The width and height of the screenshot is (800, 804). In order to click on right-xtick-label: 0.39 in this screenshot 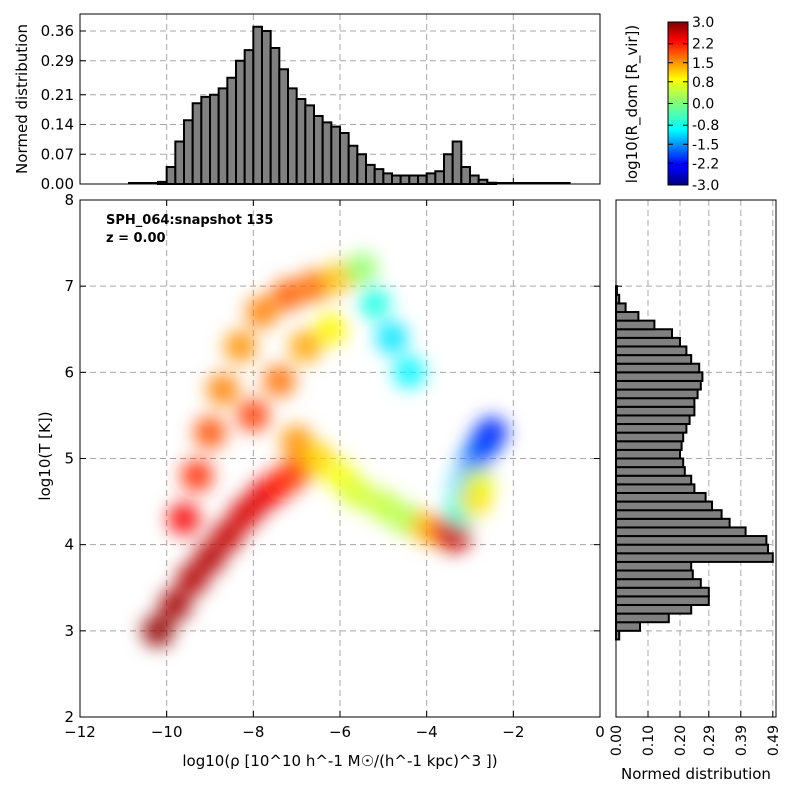, I will do `click(742, 740)`.